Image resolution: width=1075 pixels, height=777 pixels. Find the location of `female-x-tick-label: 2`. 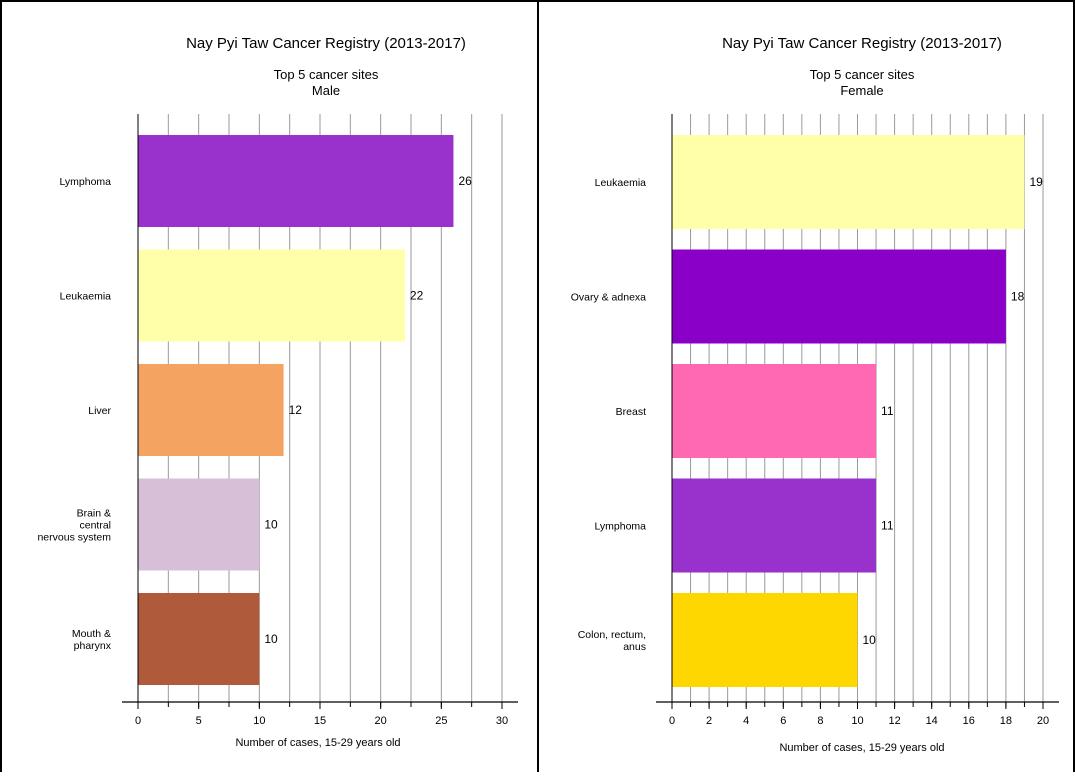

female-x-tick-label: 2 is located at coordinates (709, 721).